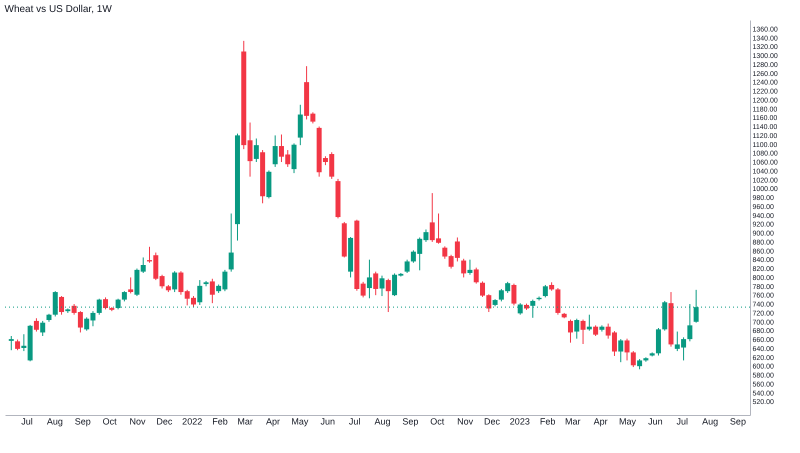  What do you see at coordinates (192, 421) in the screenshot?
I see `x-tick-label: 2022` at bounding box center [192, 421].